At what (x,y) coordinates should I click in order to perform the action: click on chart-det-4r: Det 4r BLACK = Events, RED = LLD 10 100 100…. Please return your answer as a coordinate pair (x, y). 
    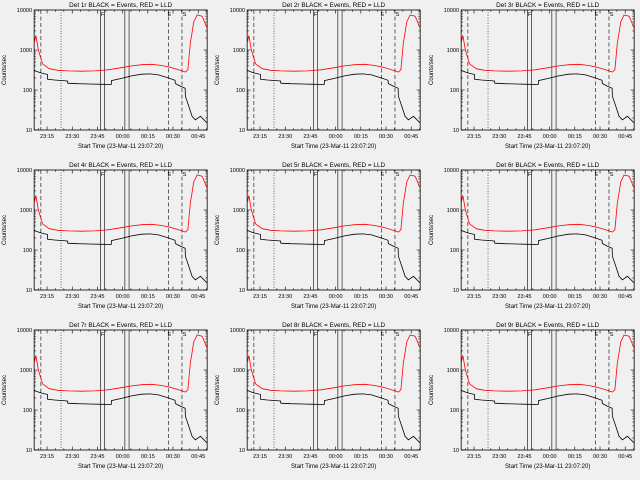
    Looking at the image, I should click on (106, 240).